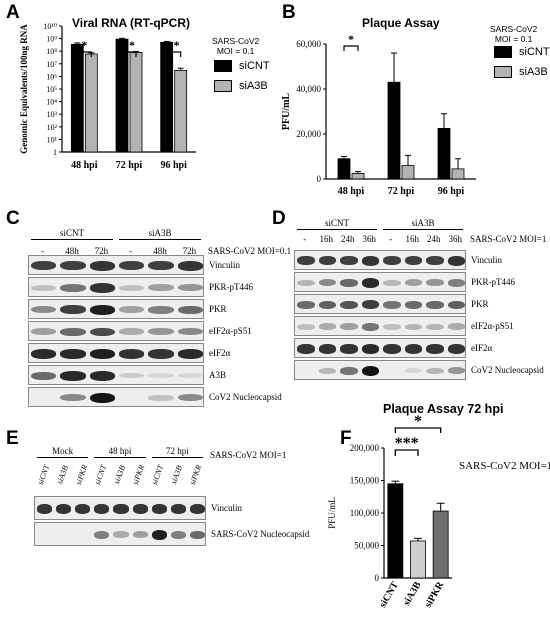 The height and width of the screenshot is (622, 550). I want to click on chart-b-xtick-2: 96 hpi, so click(451, 191).